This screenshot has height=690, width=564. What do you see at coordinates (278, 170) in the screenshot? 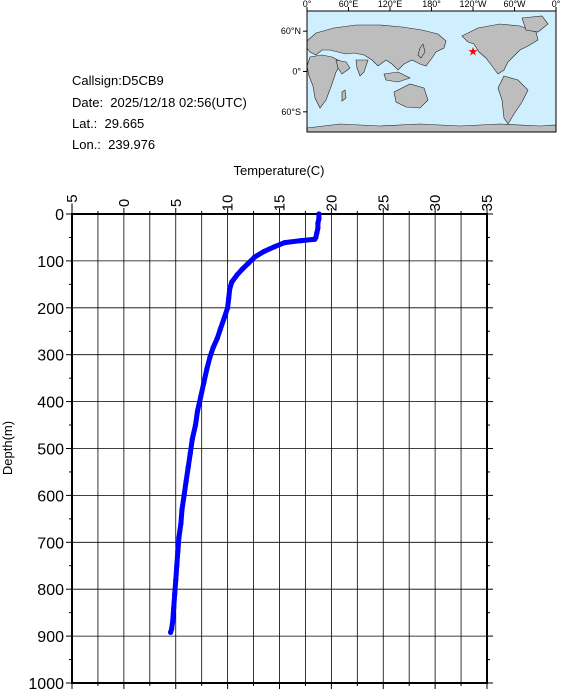
I see `x-axis-label: Temperature(C)` at bounding box center [278, 170].